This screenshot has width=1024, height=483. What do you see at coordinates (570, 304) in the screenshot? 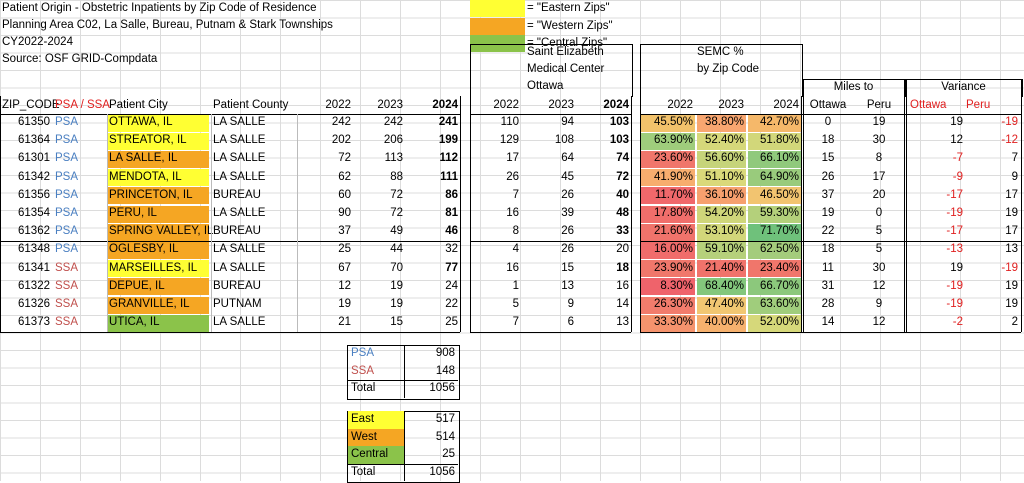
I see `semc-2023: 9` at bounding box center [570, 304].